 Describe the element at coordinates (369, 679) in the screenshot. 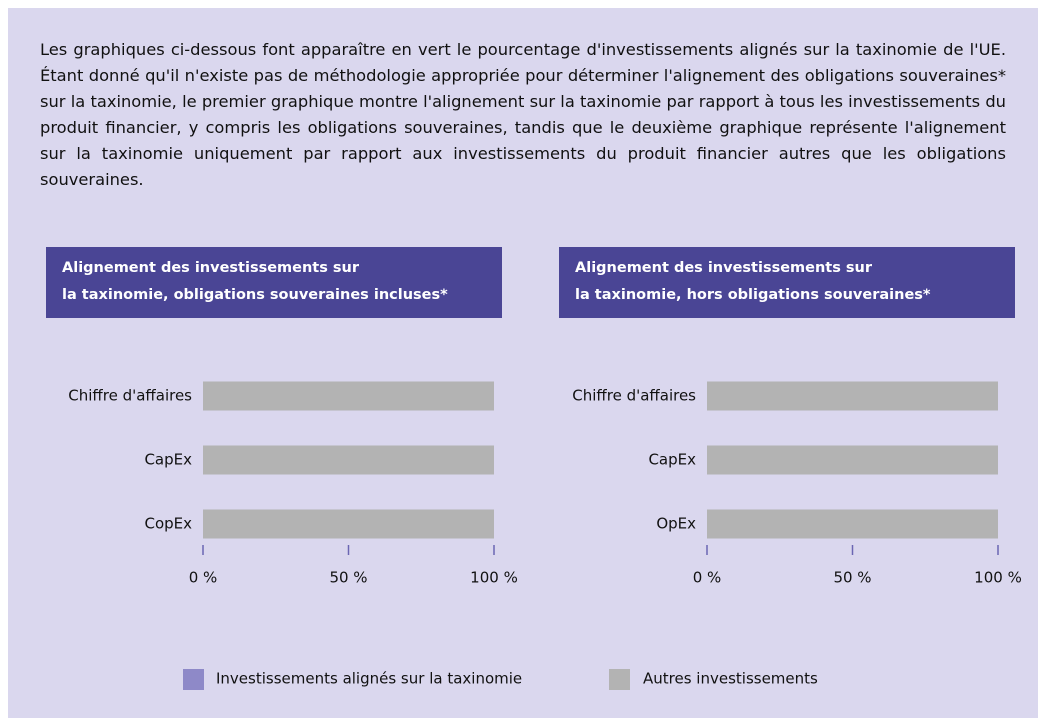

I see `legend-label: Investissements alignés sur la taxinomie` at that location.